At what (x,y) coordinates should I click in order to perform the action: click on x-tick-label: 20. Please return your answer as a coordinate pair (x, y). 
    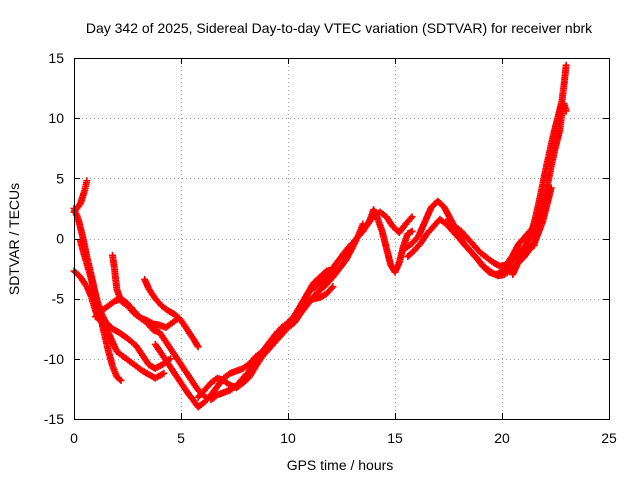
    Looking at the image, I should click on (502, 438).